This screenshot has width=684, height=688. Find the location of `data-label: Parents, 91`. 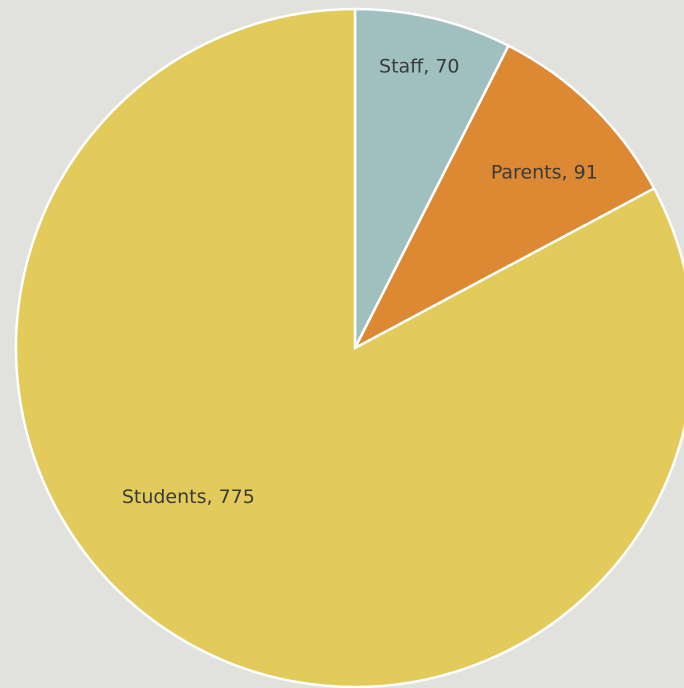

data-label: Parents, 91 is located at coordinates (544, 173).